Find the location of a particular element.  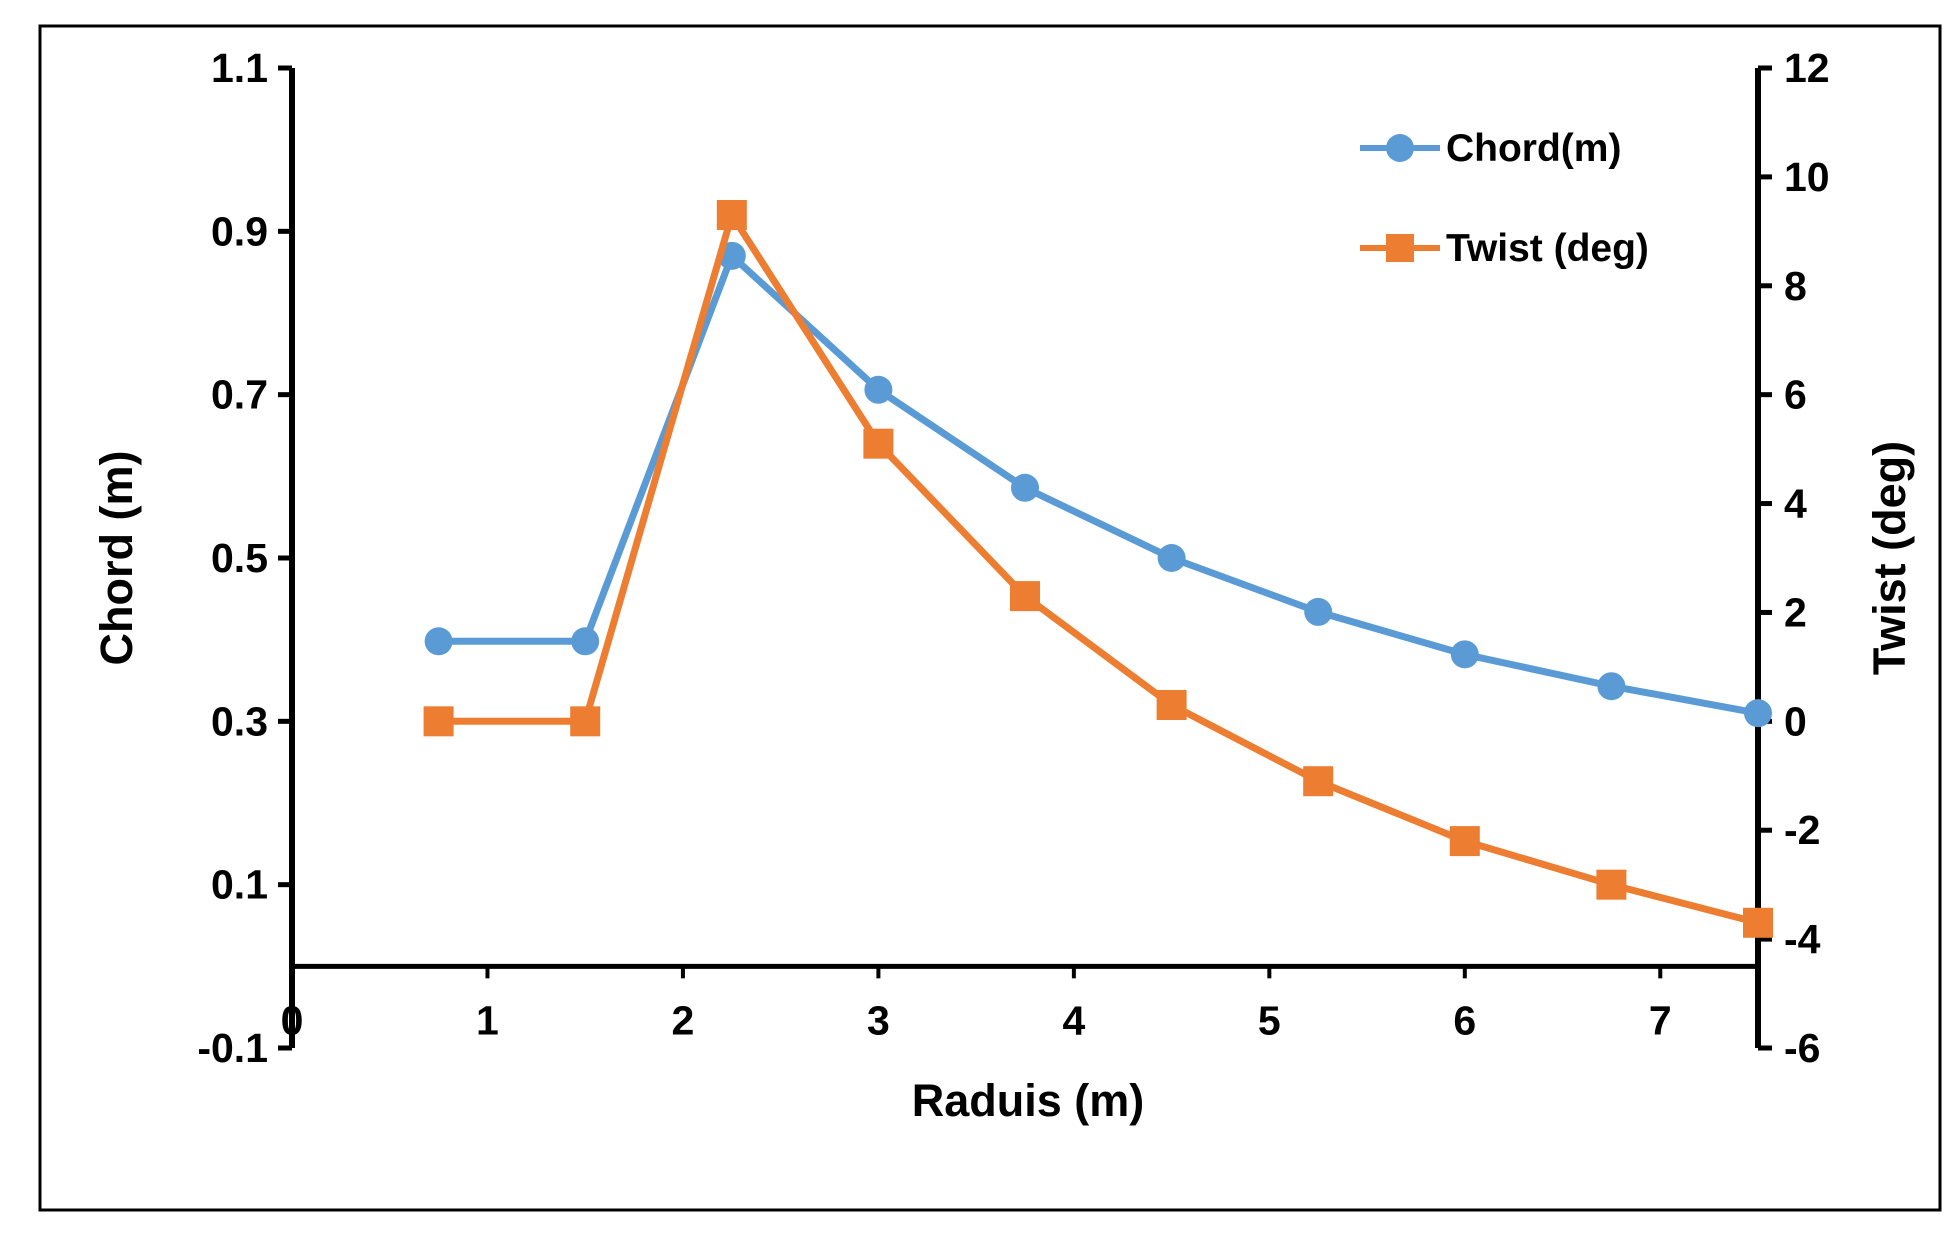

x-tick-label: 0 is located at coordinates (292, 1020).